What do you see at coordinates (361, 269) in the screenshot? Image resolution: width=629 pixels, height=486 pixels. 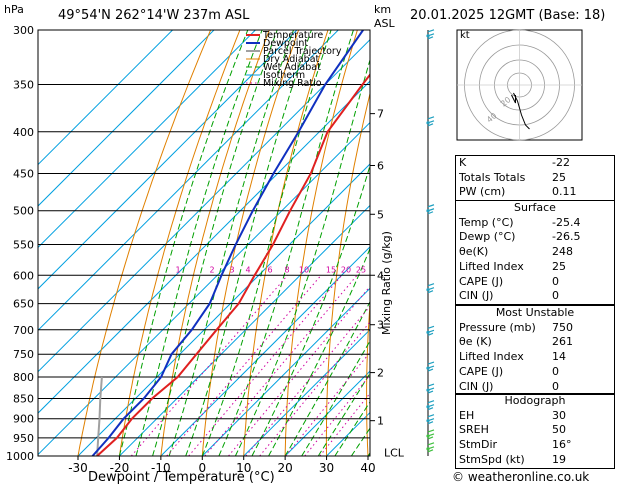 I see `mixing-ratio-label: 25` at bounding box center [361, 269].